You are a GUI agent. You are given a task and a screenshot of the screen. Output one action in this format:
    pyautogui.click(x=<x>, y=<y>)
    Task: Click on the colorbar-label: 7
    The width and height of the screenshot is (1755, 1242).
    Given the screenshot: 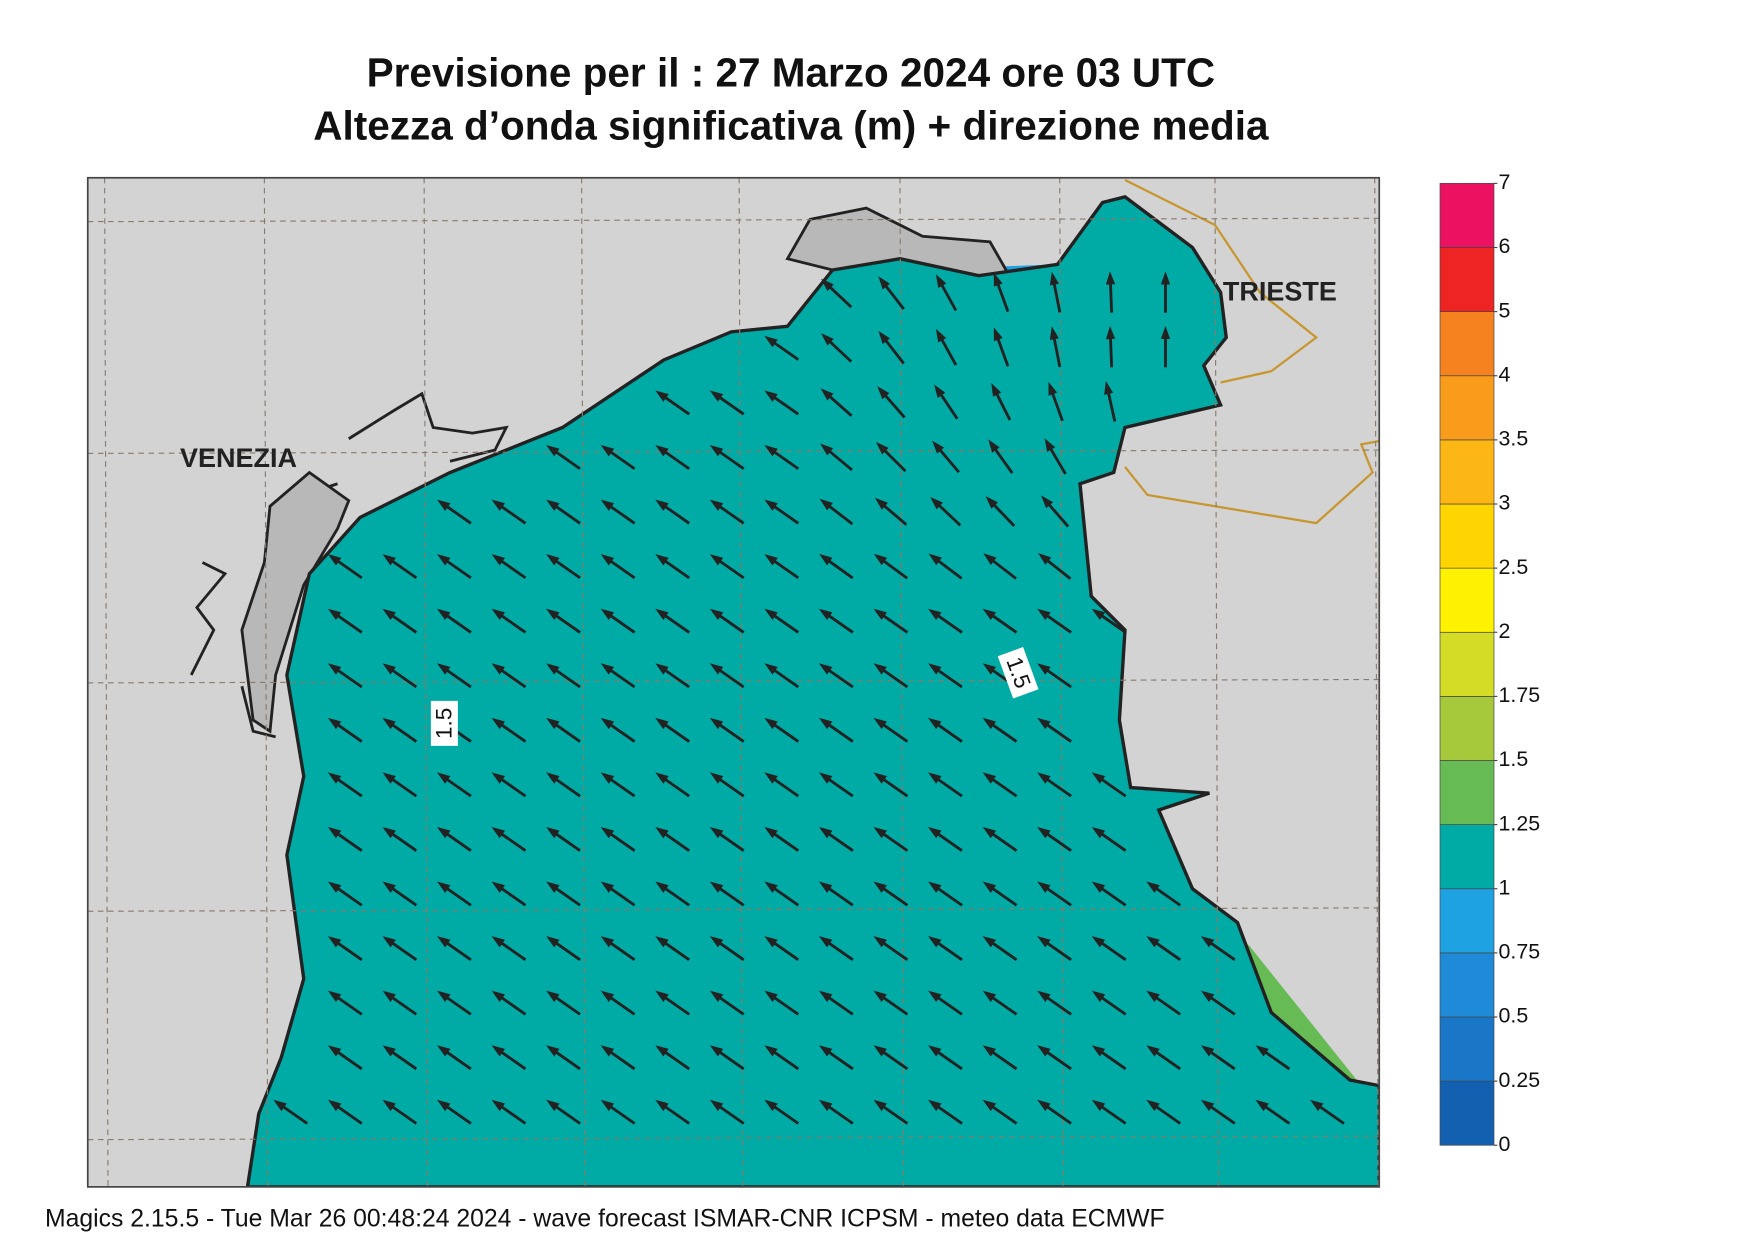 What is the action you would take?
    pyautogui.click(x=1505, y=182)
    